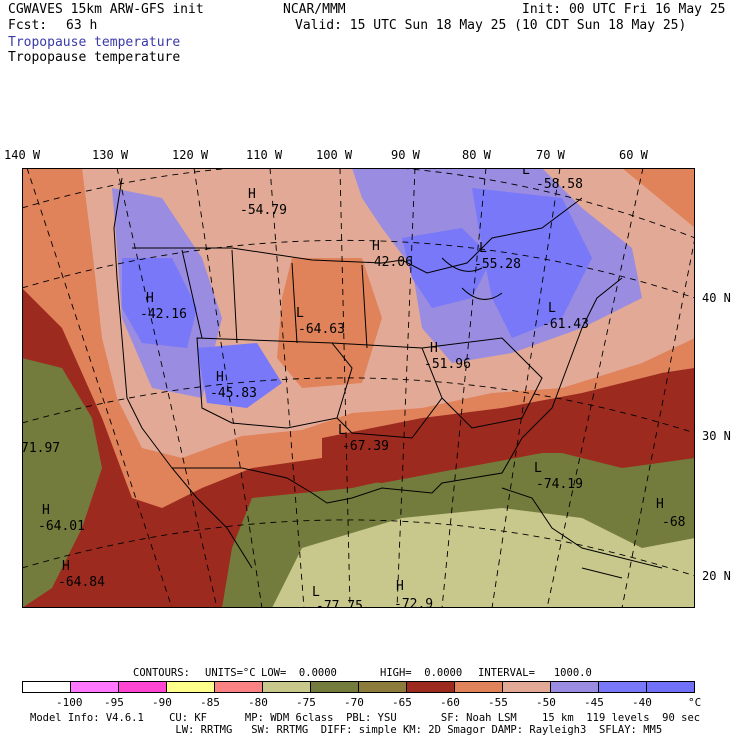  What do you see at coordinates (642, 702) in the screenshot?
I see `colorbar-tick-label: -40` at bounding box center [642, 702].